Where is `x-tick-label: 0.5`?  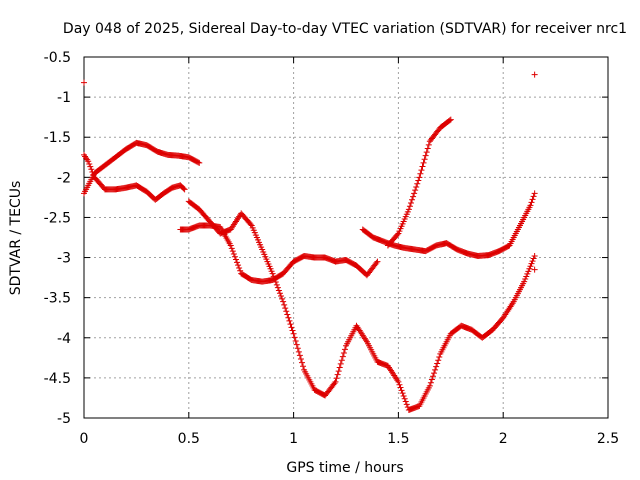 x-tick-label: 0.5 is located at coordinates (189, 439).